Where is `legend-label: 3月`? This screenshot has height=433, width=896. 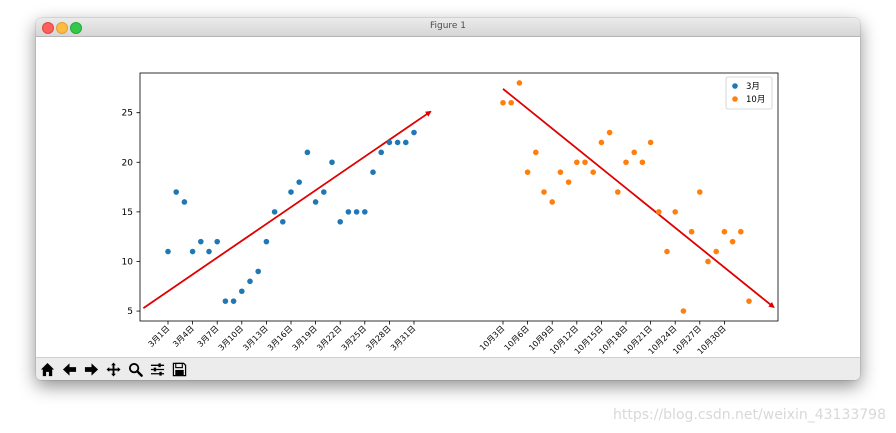 legend-label: 3月 is located at coordinates (753, 87).